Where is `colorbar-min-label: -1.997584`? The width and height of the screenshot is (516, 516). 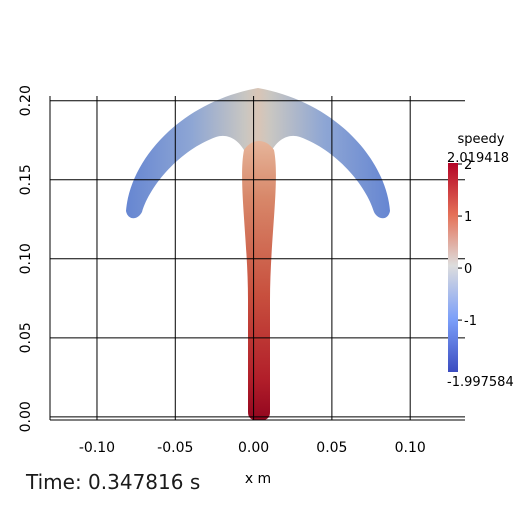 colorbar-min-label: -1.997584 is located at coordinates (480, 382).